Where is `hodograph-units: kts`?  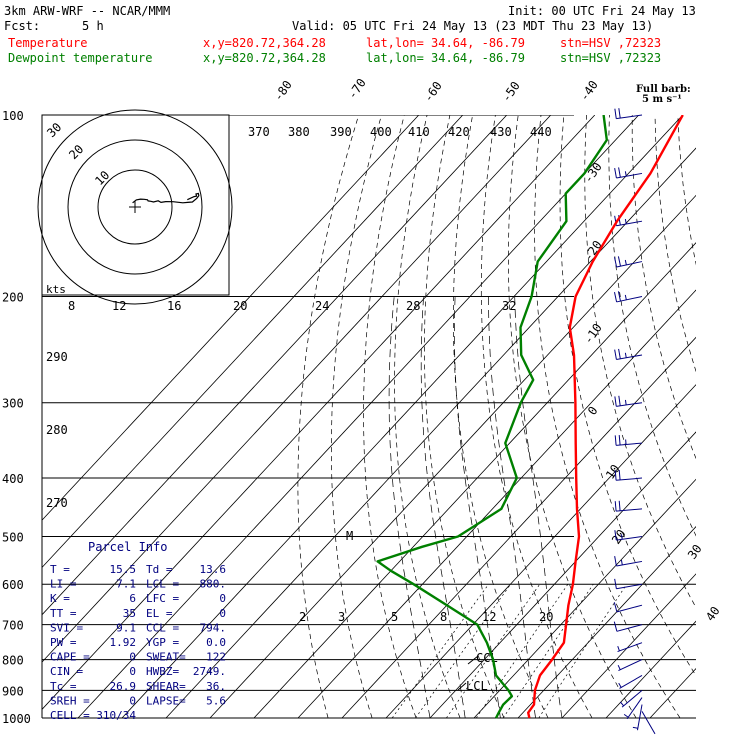 hodograph-units: kts is located at coordinates (56, 289).